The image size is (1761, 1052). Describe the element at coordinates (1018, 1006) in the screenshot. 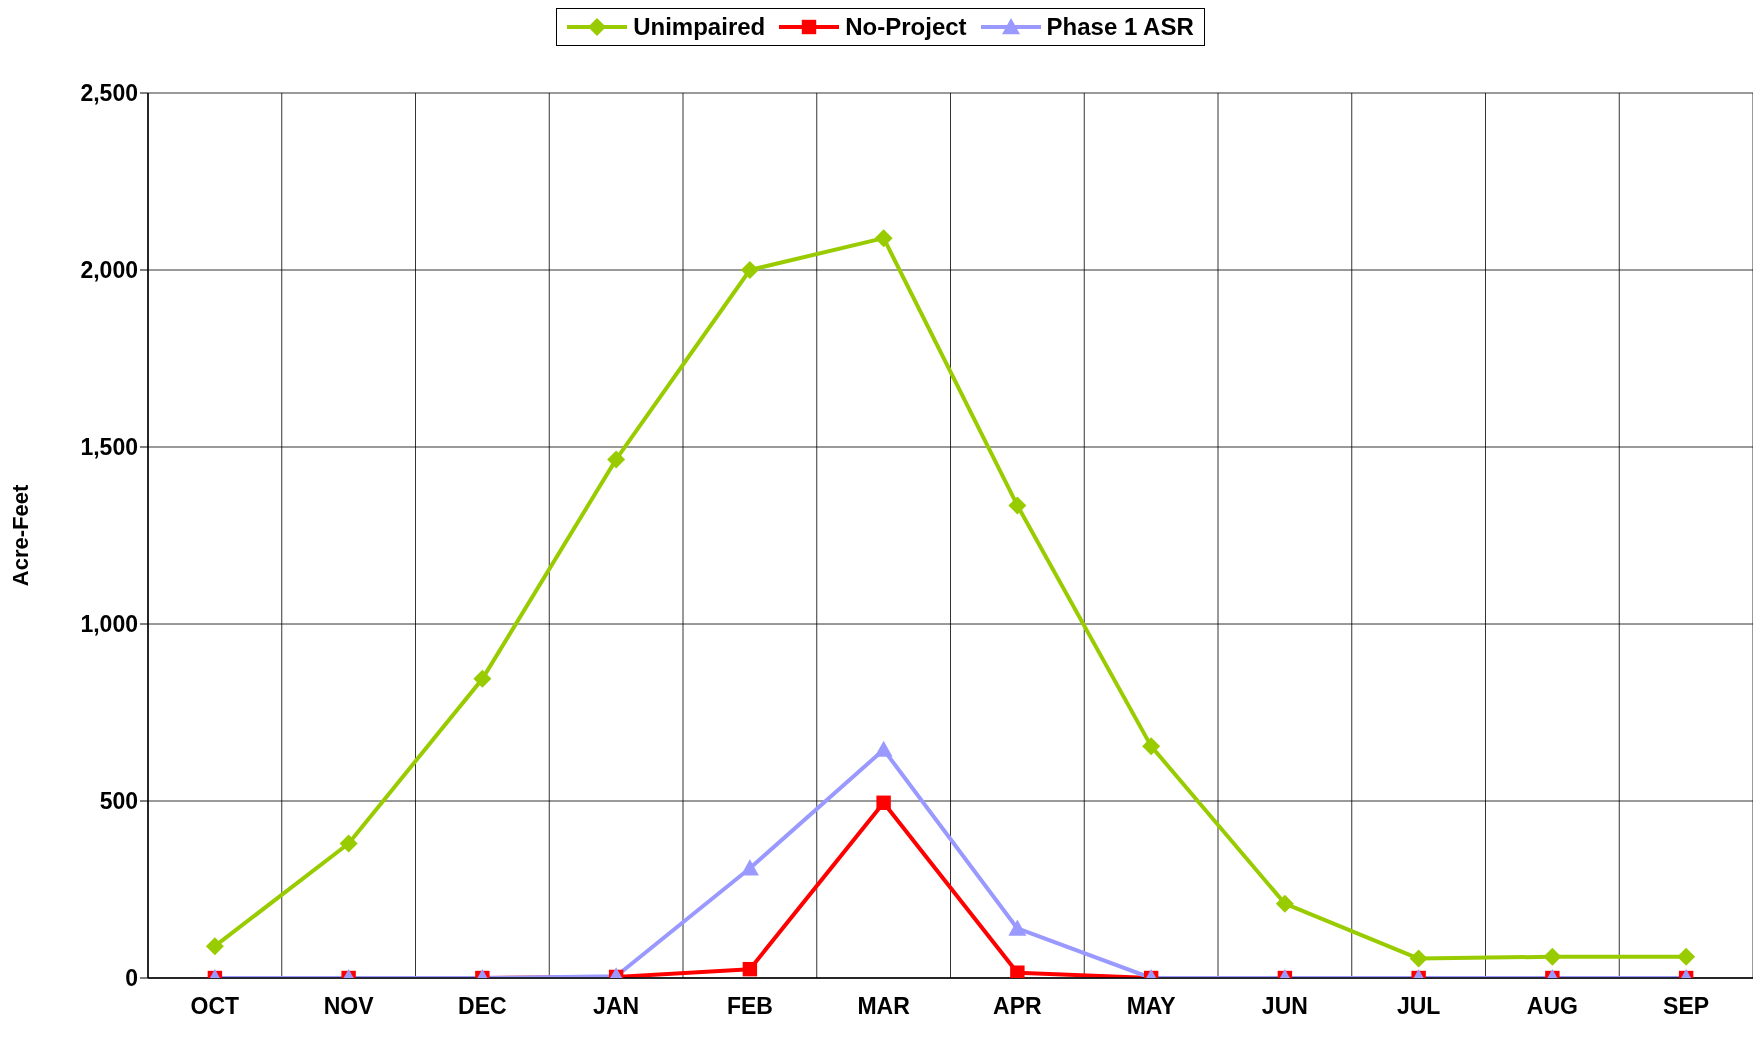

I see `x-tick-label: APR` at that location.